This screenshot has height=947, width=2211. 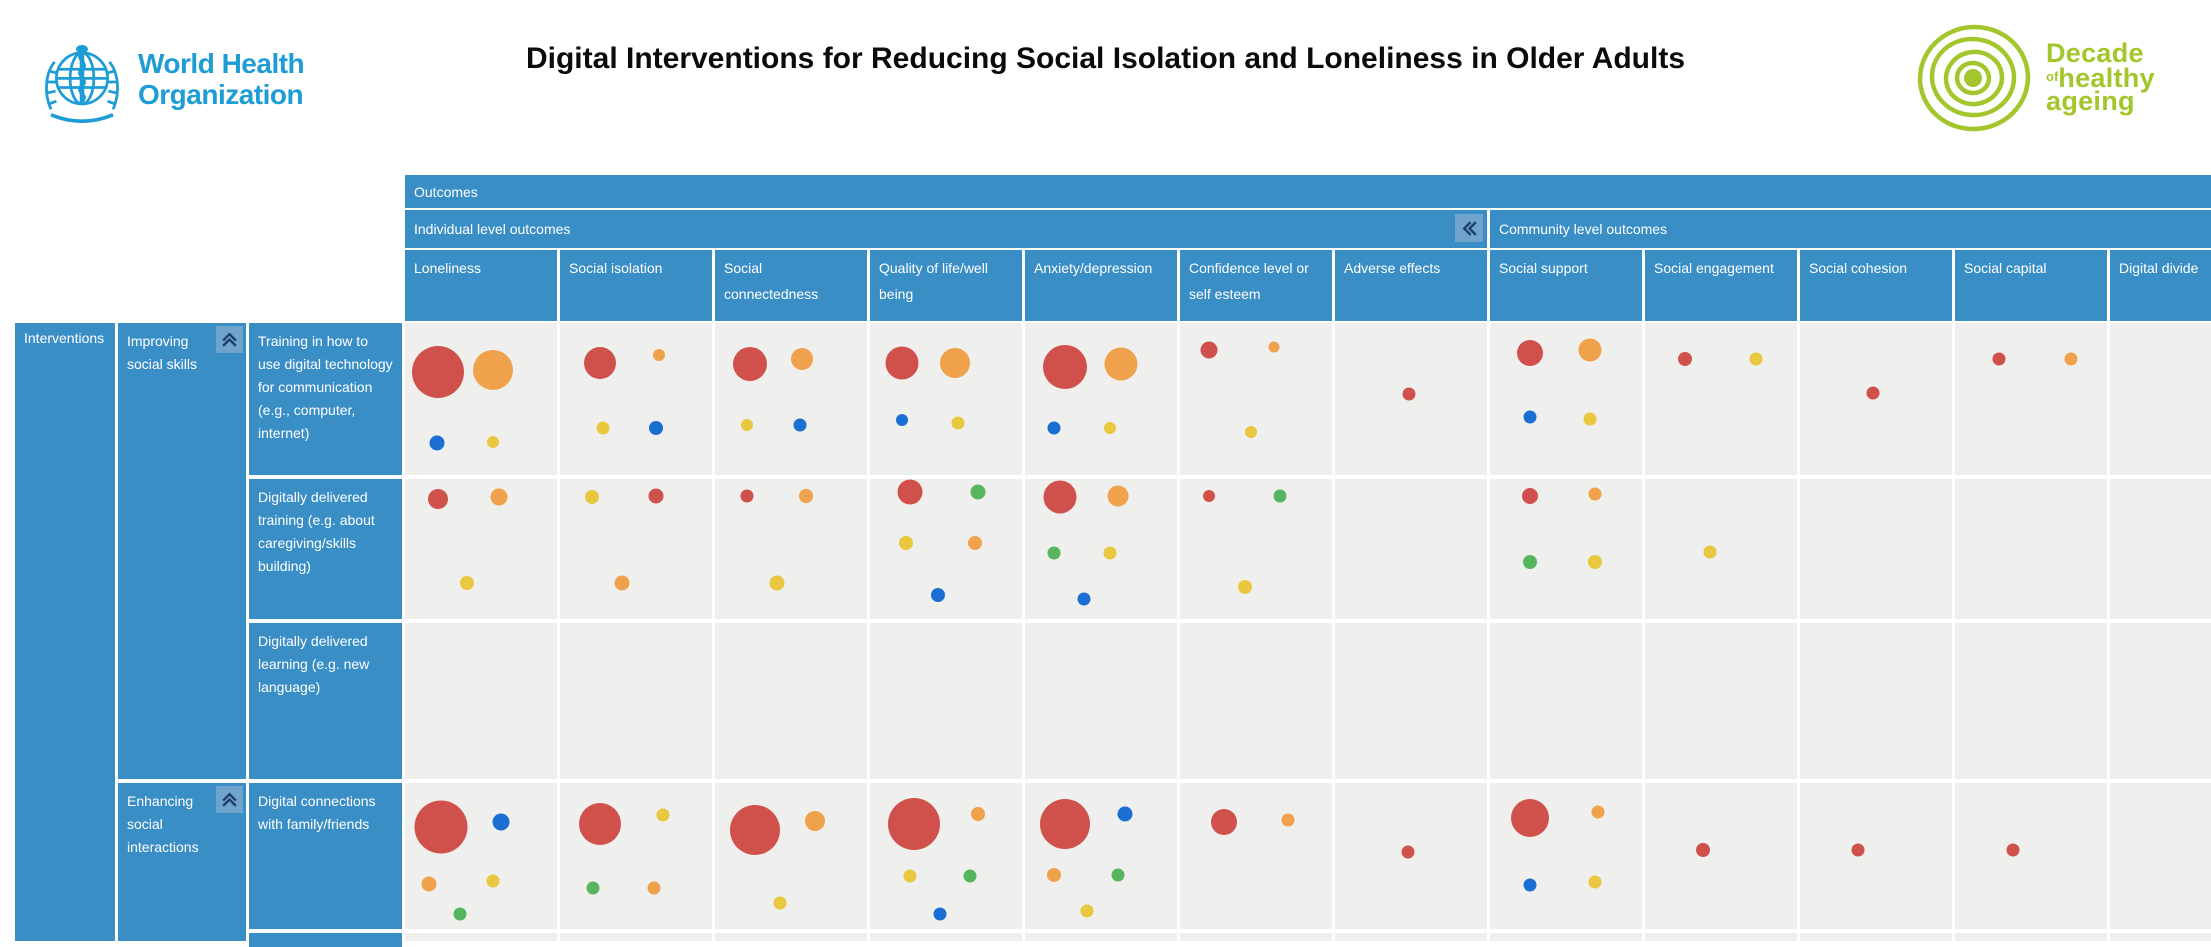 I want to click on matrix-cell-r0-c5, so click(x=1256, y=399).